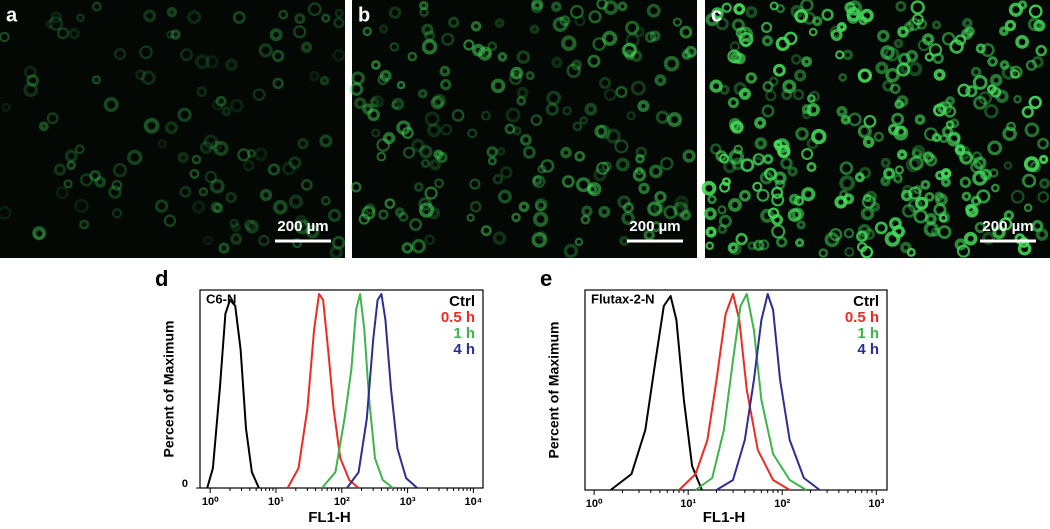 The width and height of the screenshot is (1050, 529). What do you see at coordinates (233, 393) in the screenshot?
I see `histogram-line` at bounding box center [233, 393].